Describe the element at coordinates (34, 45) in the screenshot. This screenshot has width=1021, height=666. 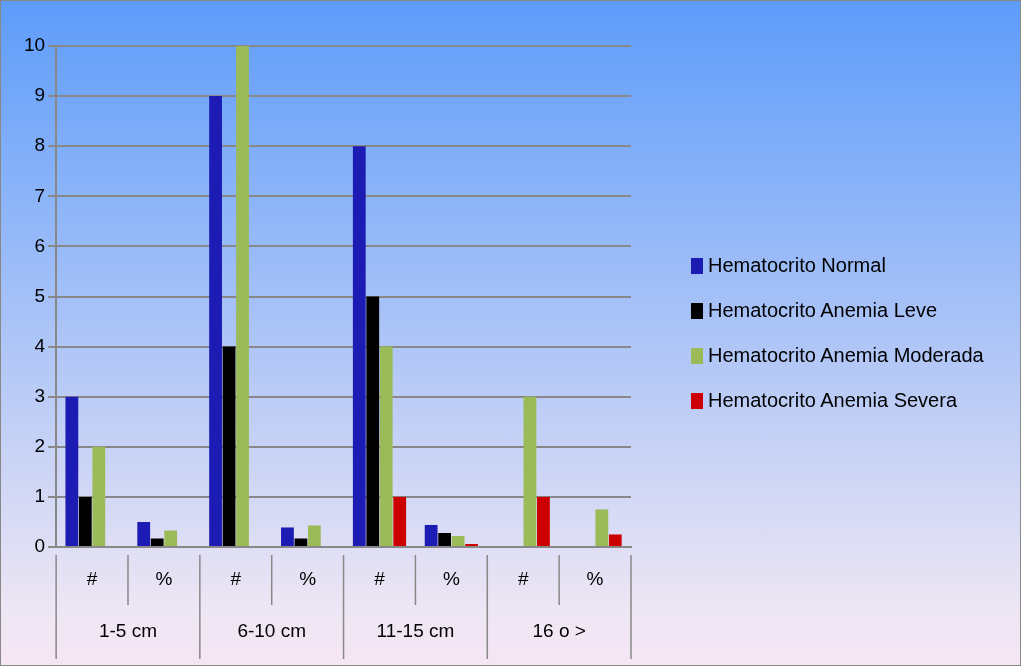
I see `y-tick-label: 10` at that location.